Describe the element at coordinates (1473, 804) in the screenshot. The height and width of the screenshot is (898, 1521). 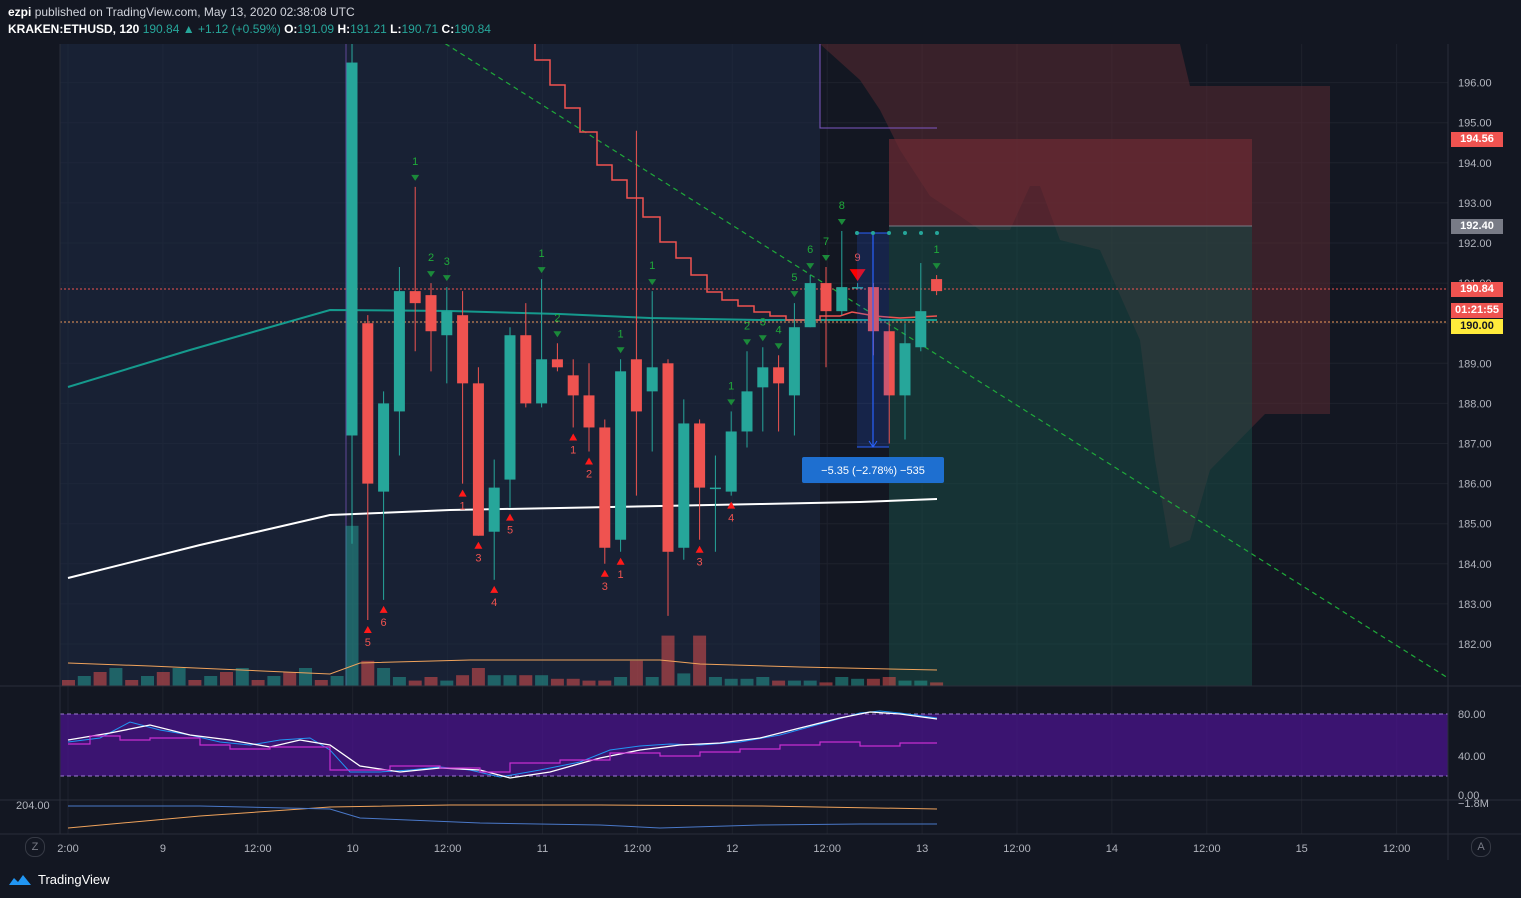
I see `indicator-tick: −1.8M` at that location.